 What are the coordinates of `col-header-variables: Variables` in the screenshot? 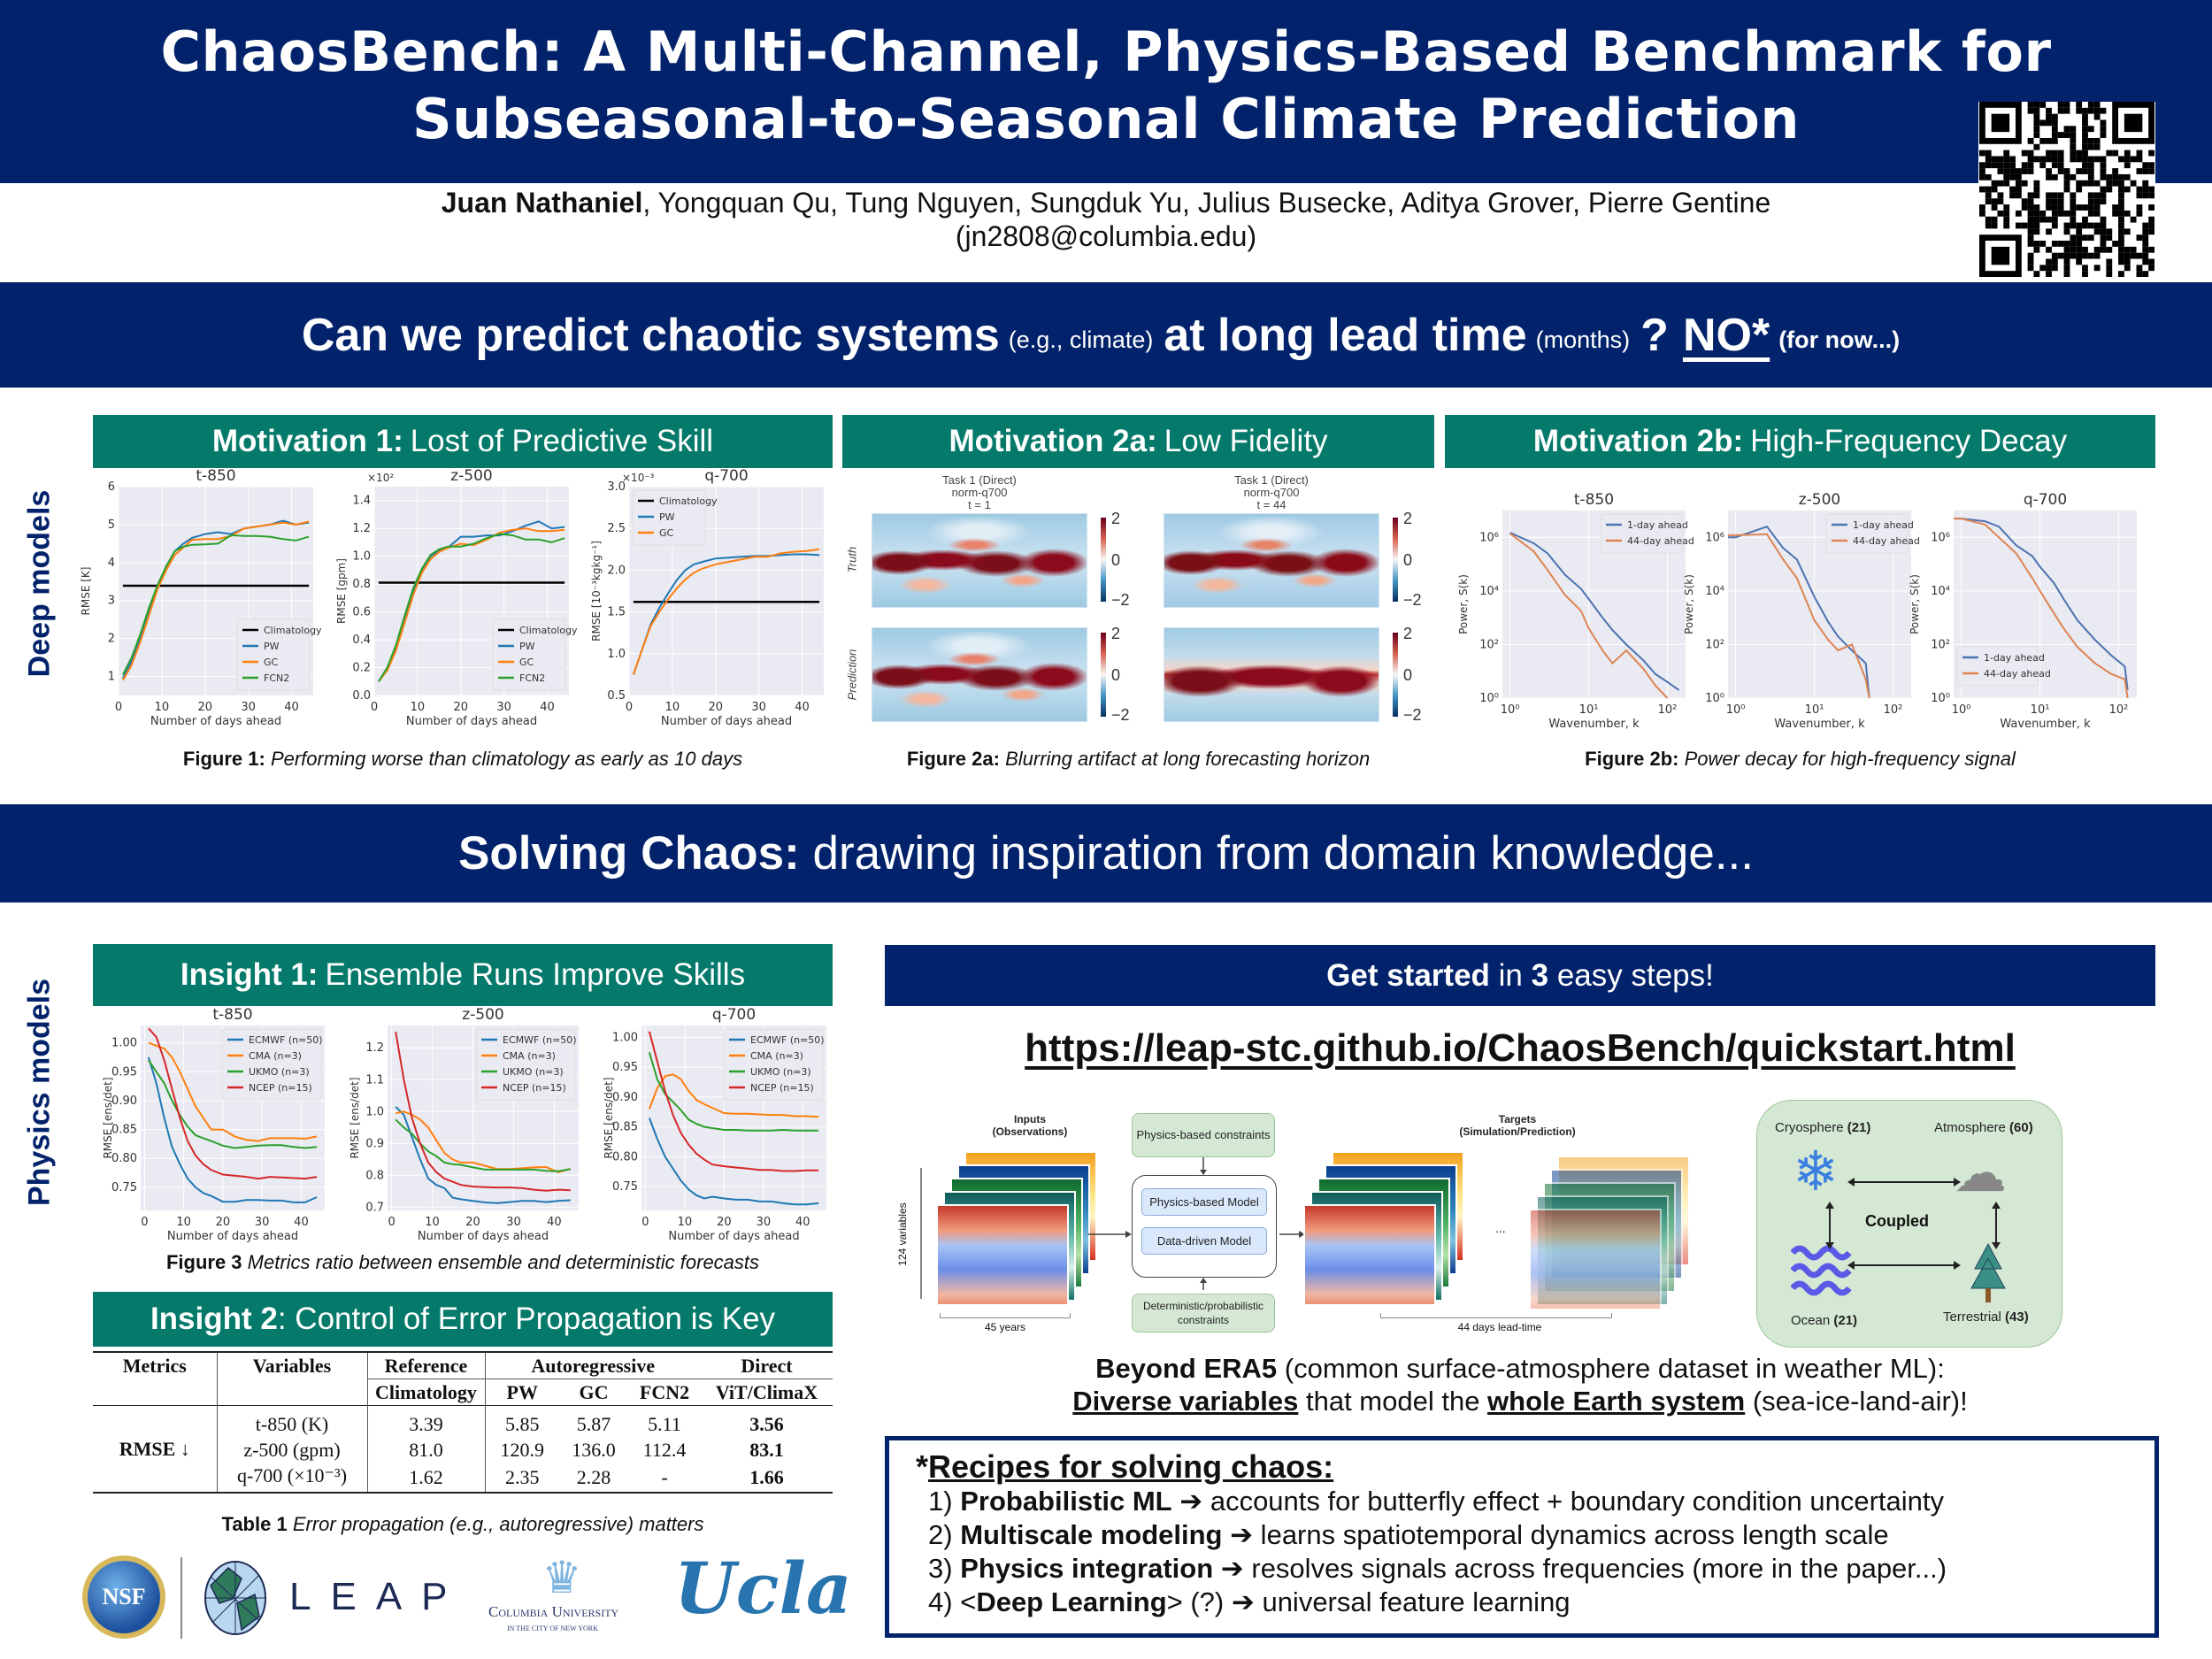 It's located at (292, 1366).